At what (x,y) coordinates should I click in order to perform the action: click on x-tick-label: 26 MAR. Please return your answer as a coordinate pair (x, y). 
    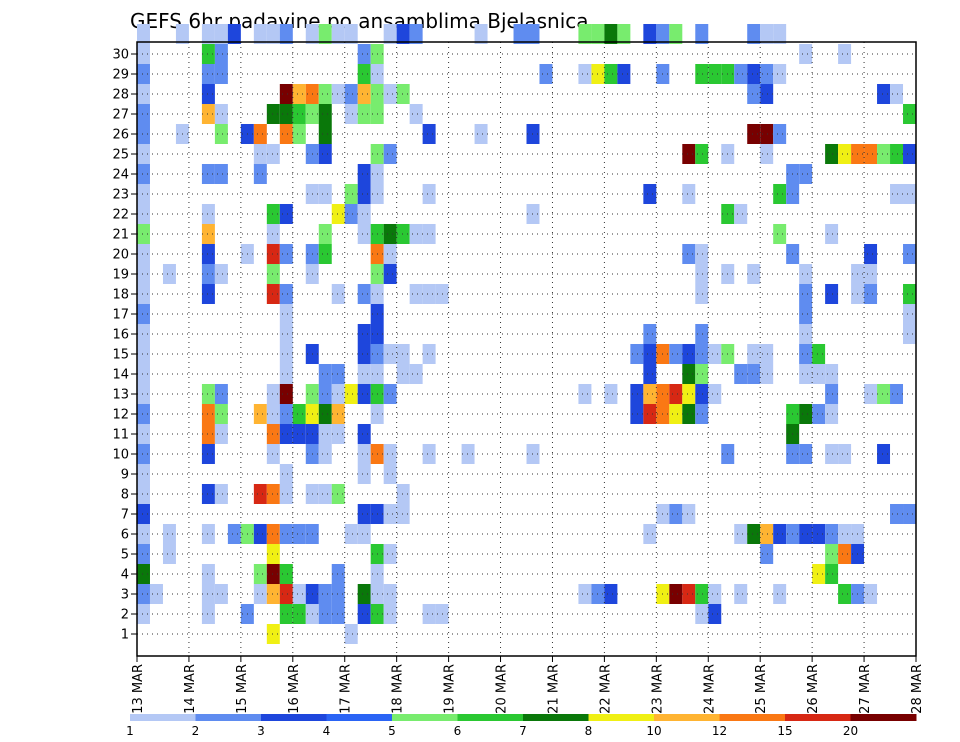
    Looking at the image, I should click on (813, 689).